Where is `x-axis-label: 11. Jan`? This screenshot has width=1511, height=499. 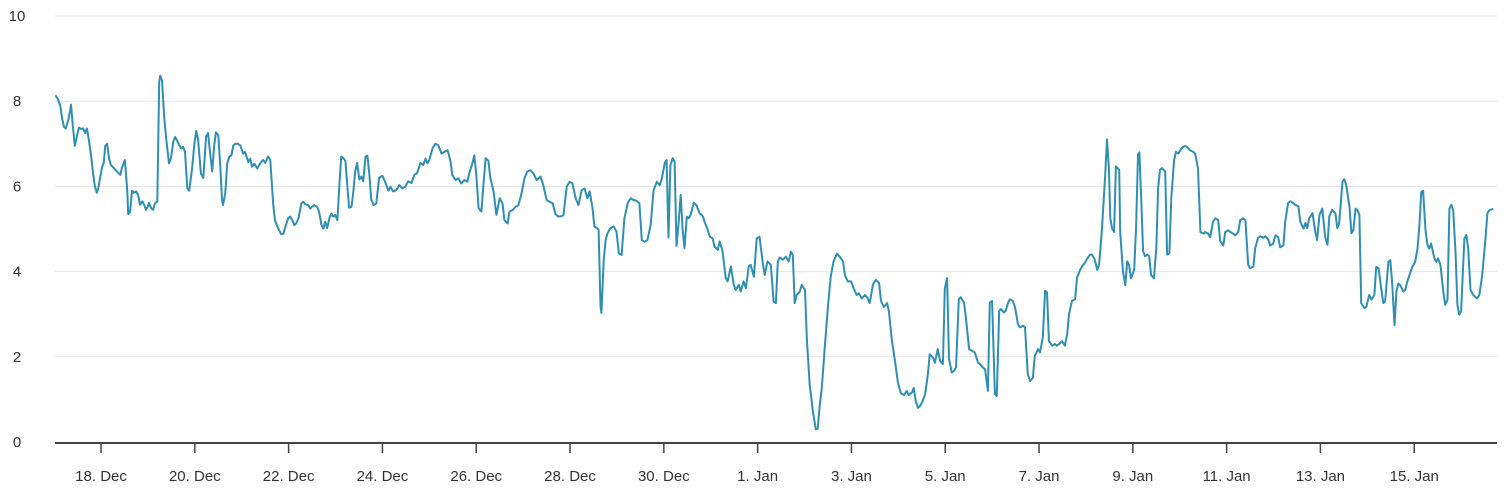
x-axis-label: 11. Jan is located at coordinates (1227, 476).